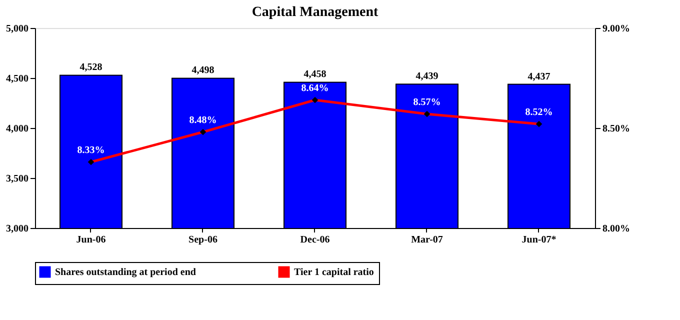 This screenshot has width=680, height=320. Describe the element at coordinates (203, 70) in the screenshot. I see `data-label: 4,498` at that location.